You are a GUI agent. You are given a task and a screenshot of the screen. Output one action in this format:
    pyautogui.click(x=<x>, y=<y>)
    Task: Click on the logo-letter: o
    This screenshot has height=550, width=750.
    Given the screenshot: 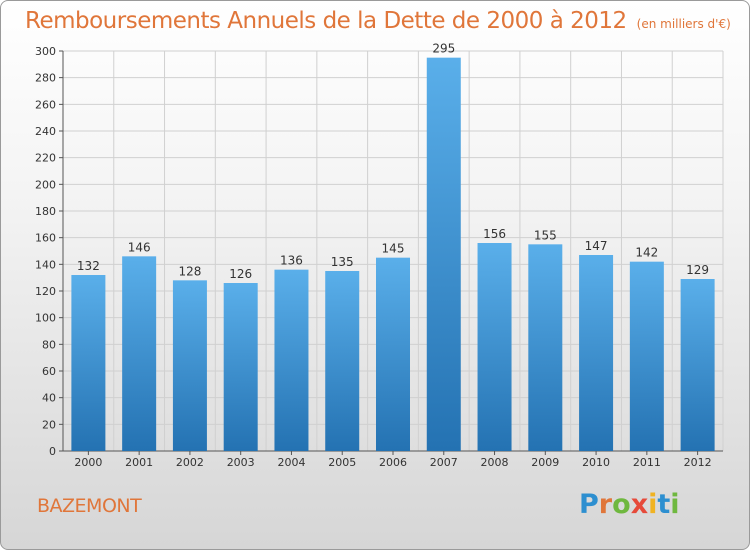 What is the action you would take?
    pyautogui.click(x=621, y=504)
    